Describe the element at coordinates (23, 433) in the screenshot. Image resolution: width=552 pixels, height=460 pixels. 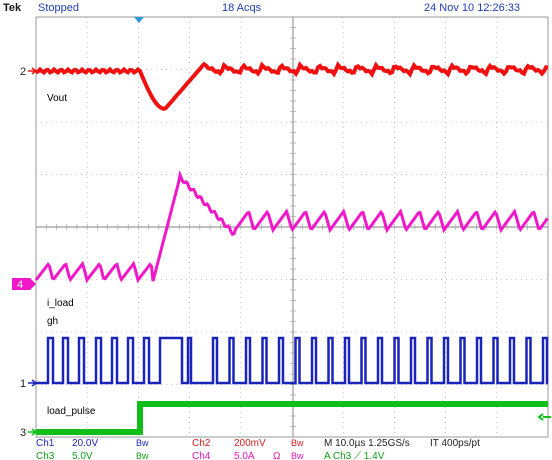
I see `ch3-marker-label: 3` at that location.